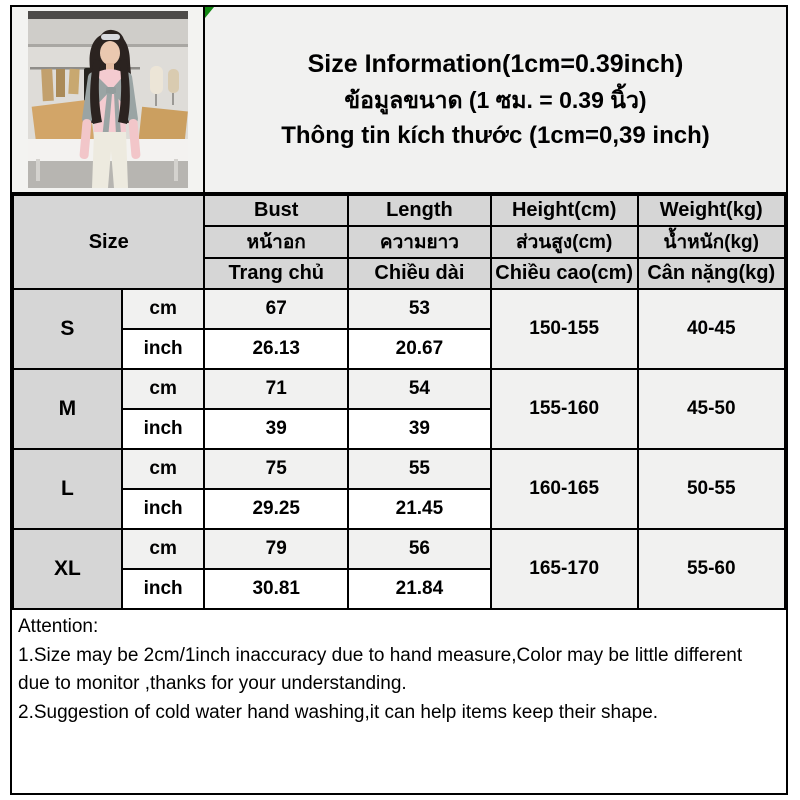 Image resolution: width=800 pixels, height=800 pixels. What do you see at coordinates (711, 489) in the screenshot?
I see `l-weight: 50-55` at bounding box center [711, 489].